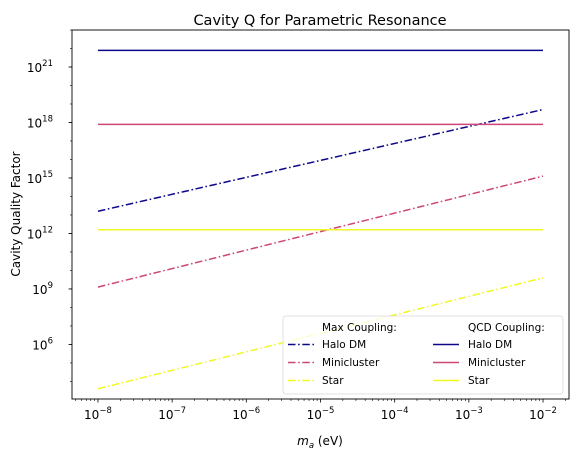 The image size is (576, 463). What do you see at coordinates (319, 21) in the screenshot?
I see `chart-title: Cavity Q for Parametric Resonance` at bounding box center [319, 21].